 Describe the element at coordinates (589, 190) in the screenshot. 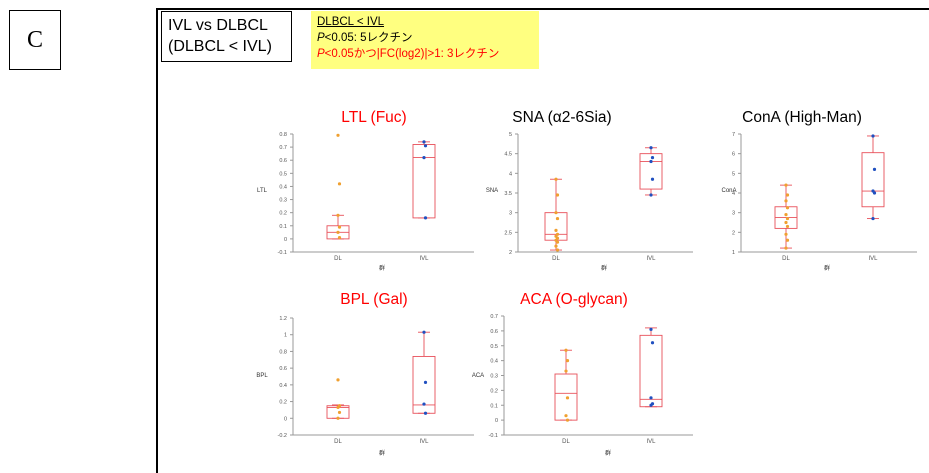

I see `chart-1: SNA (α2-6Sia) 2 2.5 3 3.5 4 4.5 5 SNA DL IVL 群` at that location.